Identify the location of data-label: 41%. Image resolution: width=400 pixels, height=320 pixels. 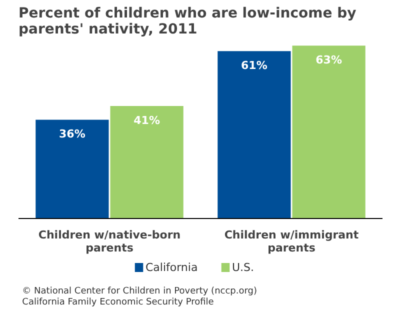
(147, 121).